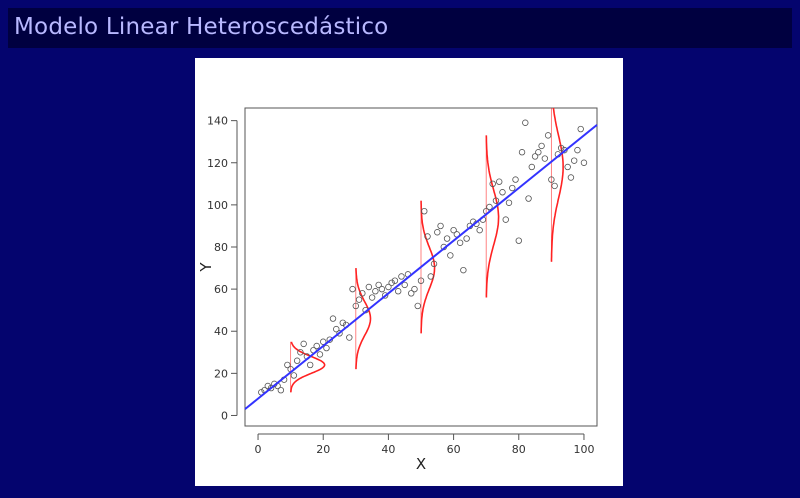 This screenshot has height=498, width=800. What do you see at coordinates (221, 331) in the screenshot?
I see `y-tick-label: 40` at bounding box center [221, 331].